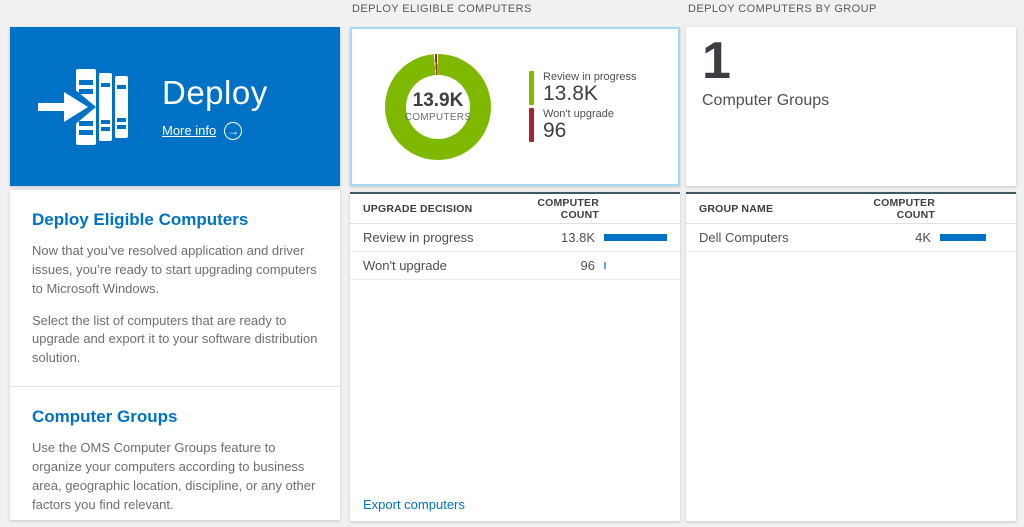 The width and height of the screenshot is (1024, 527). What do you see at coordinates (531, 125) in the screenshot?
I see `legend-swatch-red` at bounding box center [531, 125].